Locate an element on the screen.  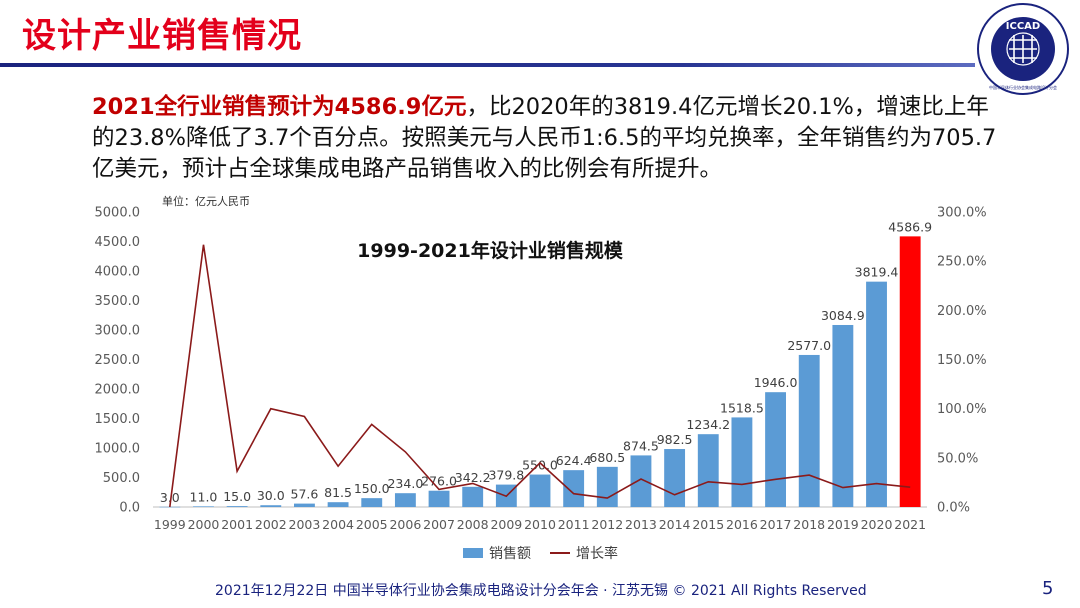
x-tick-2010: 2010 is located at coordinates (540, 524).